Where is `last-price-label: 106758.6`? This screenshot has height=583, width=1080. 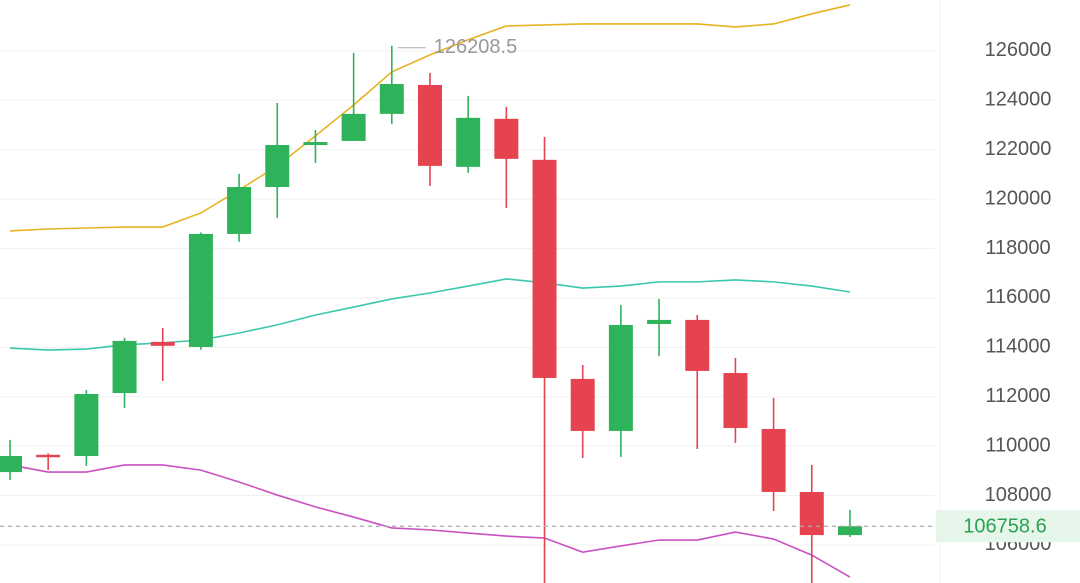
last-price-label: 106758.6 is located at coordinates (1004, 526).